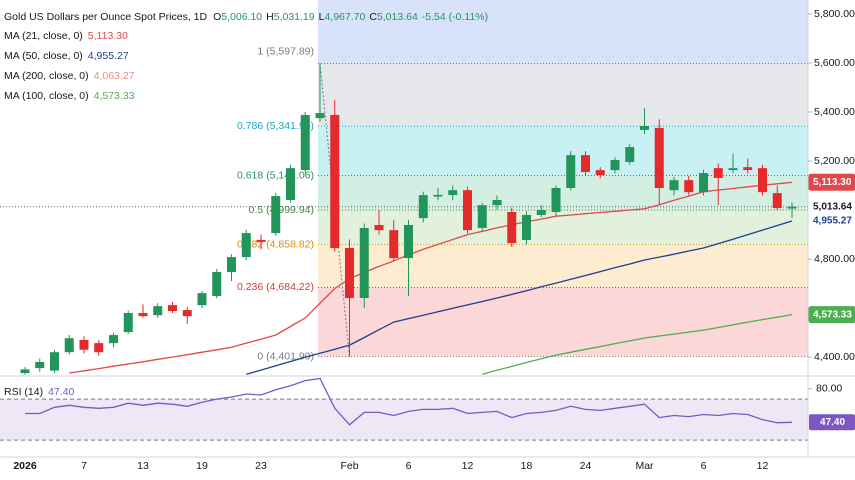  I want to click on ohlc-key: L, so click(322, 17).